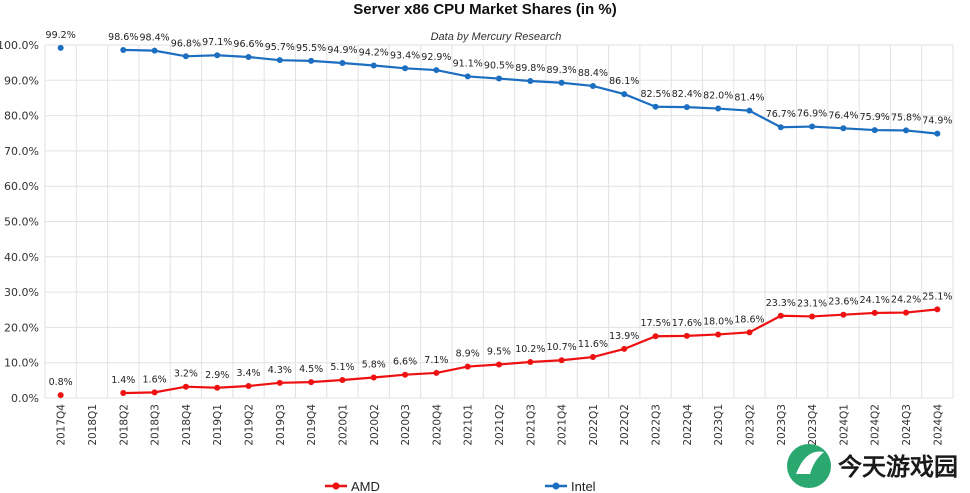 This screenshot has height=493, width=970. Describe the element at coordinates (156, 425) in the screenshot. I see `x-tick-label: 2018Q3` at that location.